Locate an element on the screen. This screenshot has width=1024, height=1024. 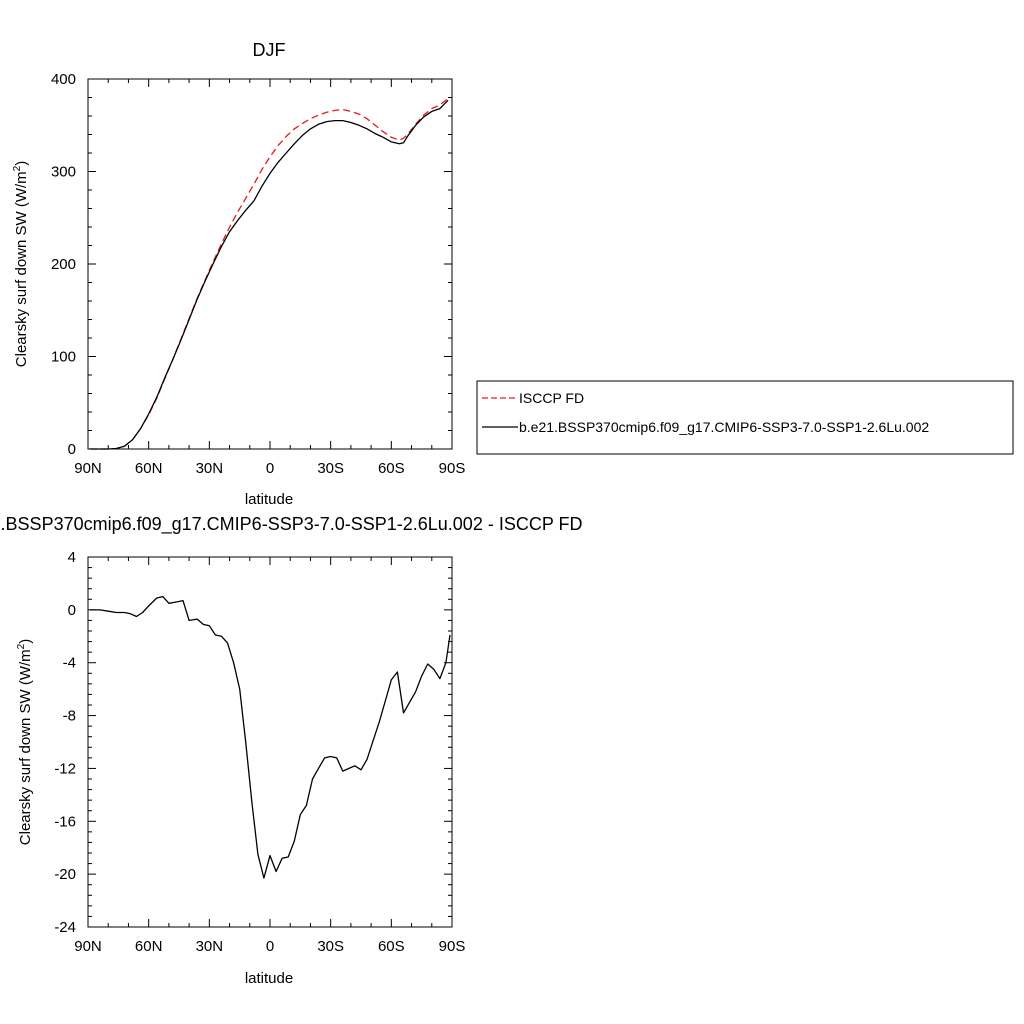
bottom-x-axis-label: latitude is located at coordinates (269, 978).